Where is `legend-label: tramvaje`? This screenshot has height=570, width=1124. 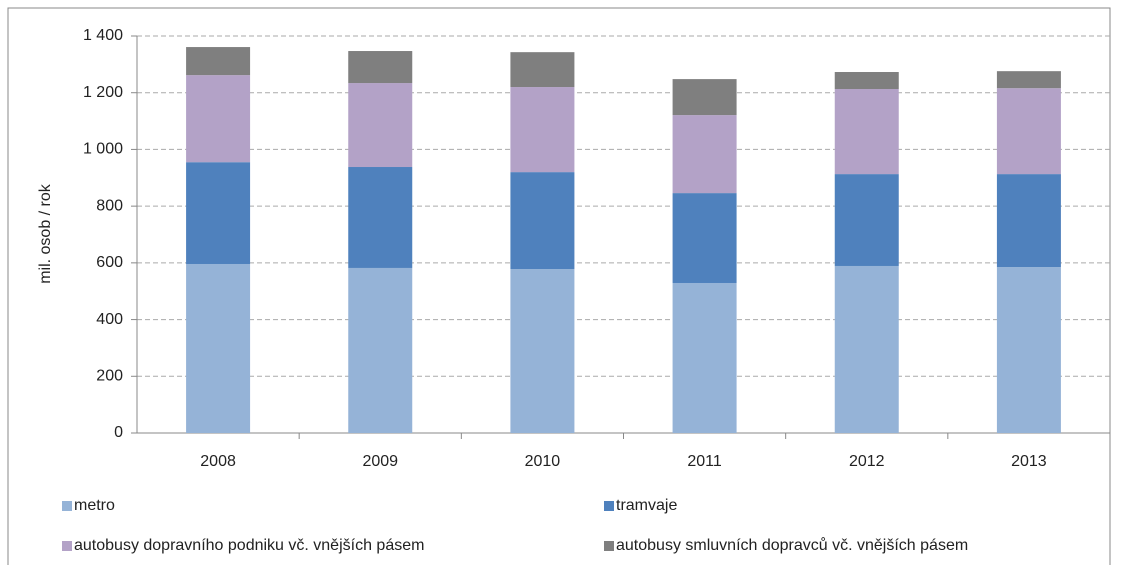
legend-label: tramvaje is located at coordinates (646, 505).